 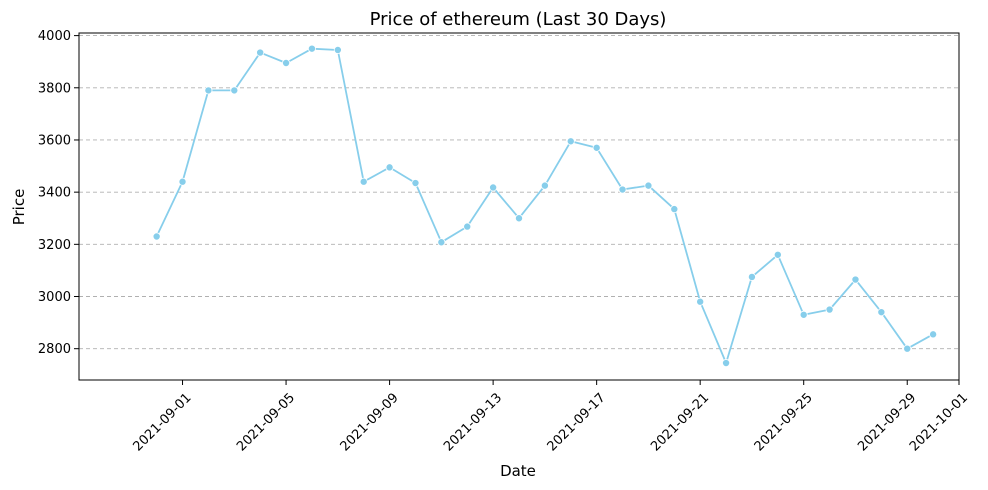 What do you see at coordinates (54, 193) in the screenshot?
I see `y-tick-label: 3400` at bounding box center [54, 193].